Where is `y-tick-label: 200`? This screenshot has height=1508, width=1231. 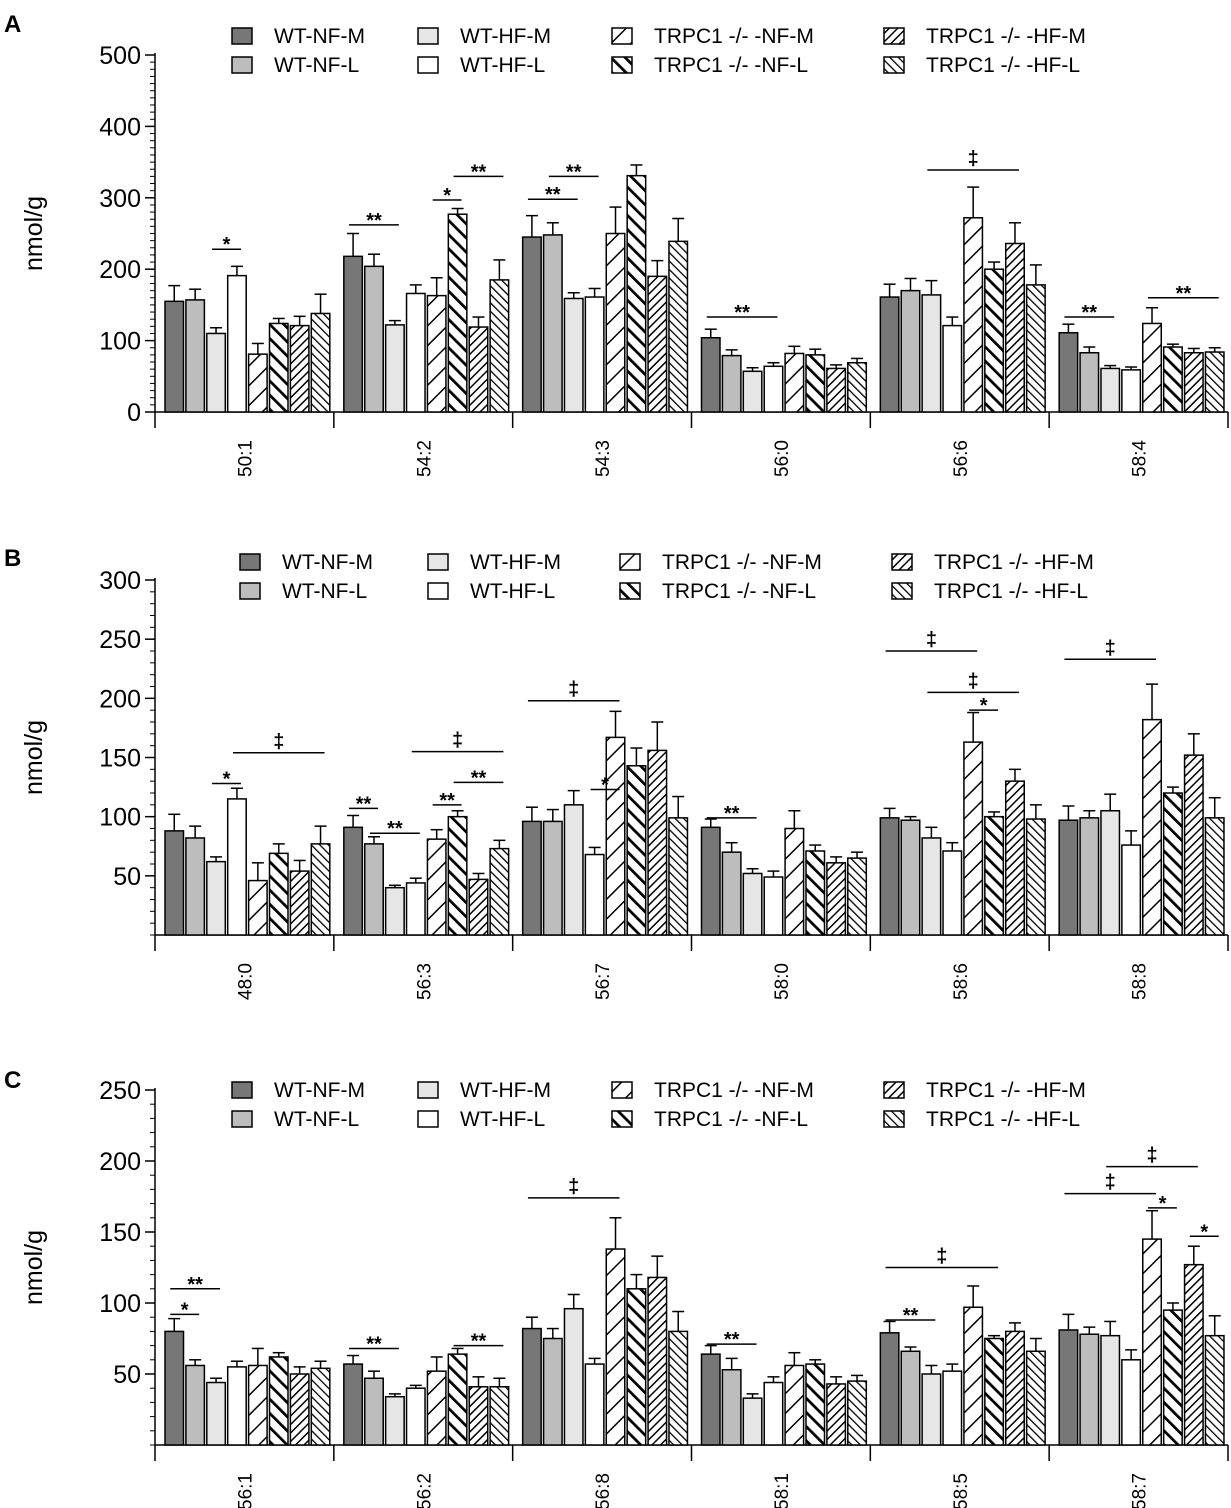
y-tick-label: 200 is located at coordinates (120, 1162).